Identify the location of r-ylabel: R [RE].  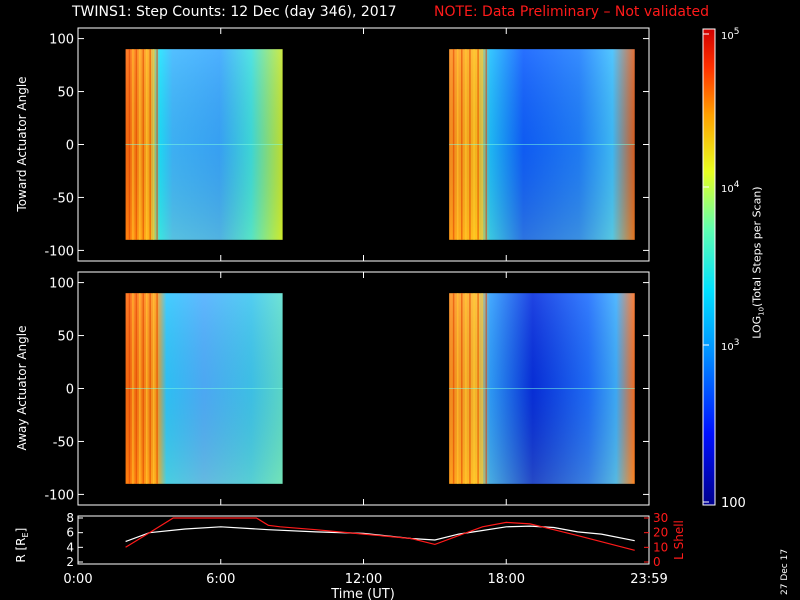
(22, 545).